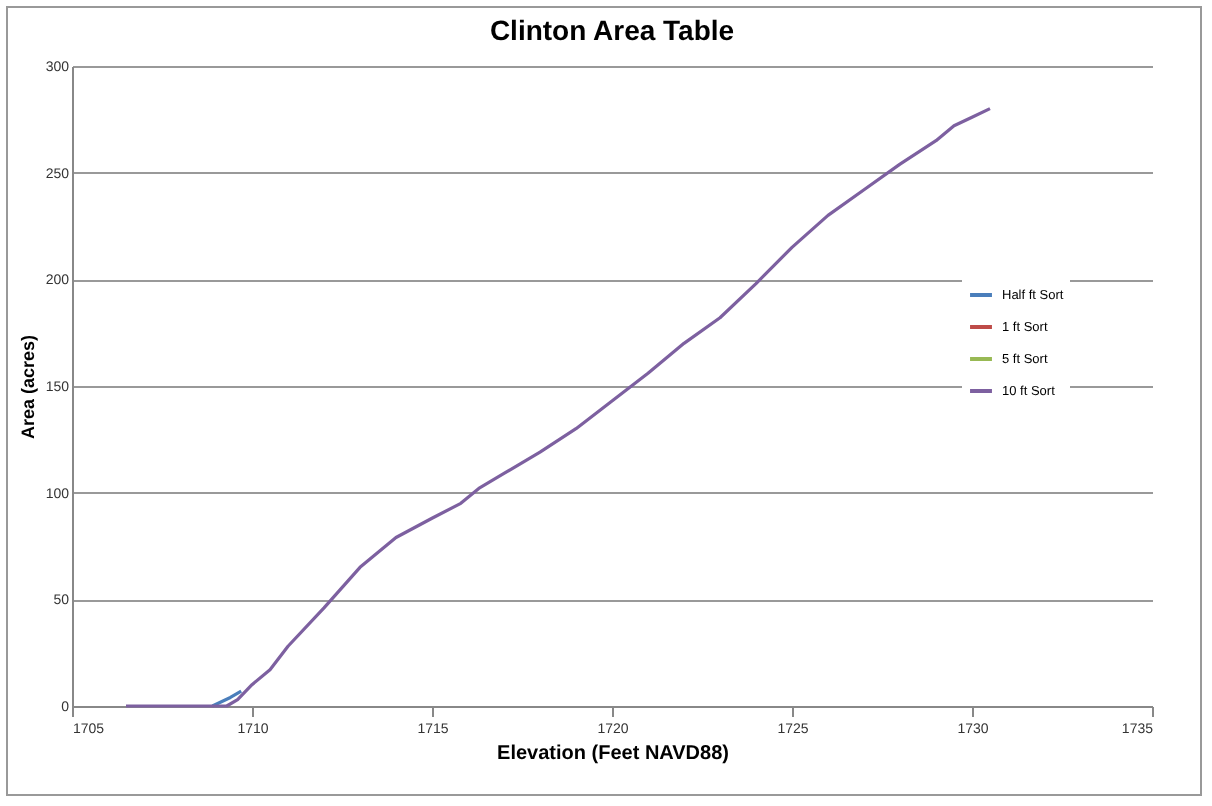 This screenshot has height=806, width=1212. What do you see at coordinates (612, 30) in the screenshot?
I see `chart-title: Clinton Area Table` at bounding box center [612, 30].